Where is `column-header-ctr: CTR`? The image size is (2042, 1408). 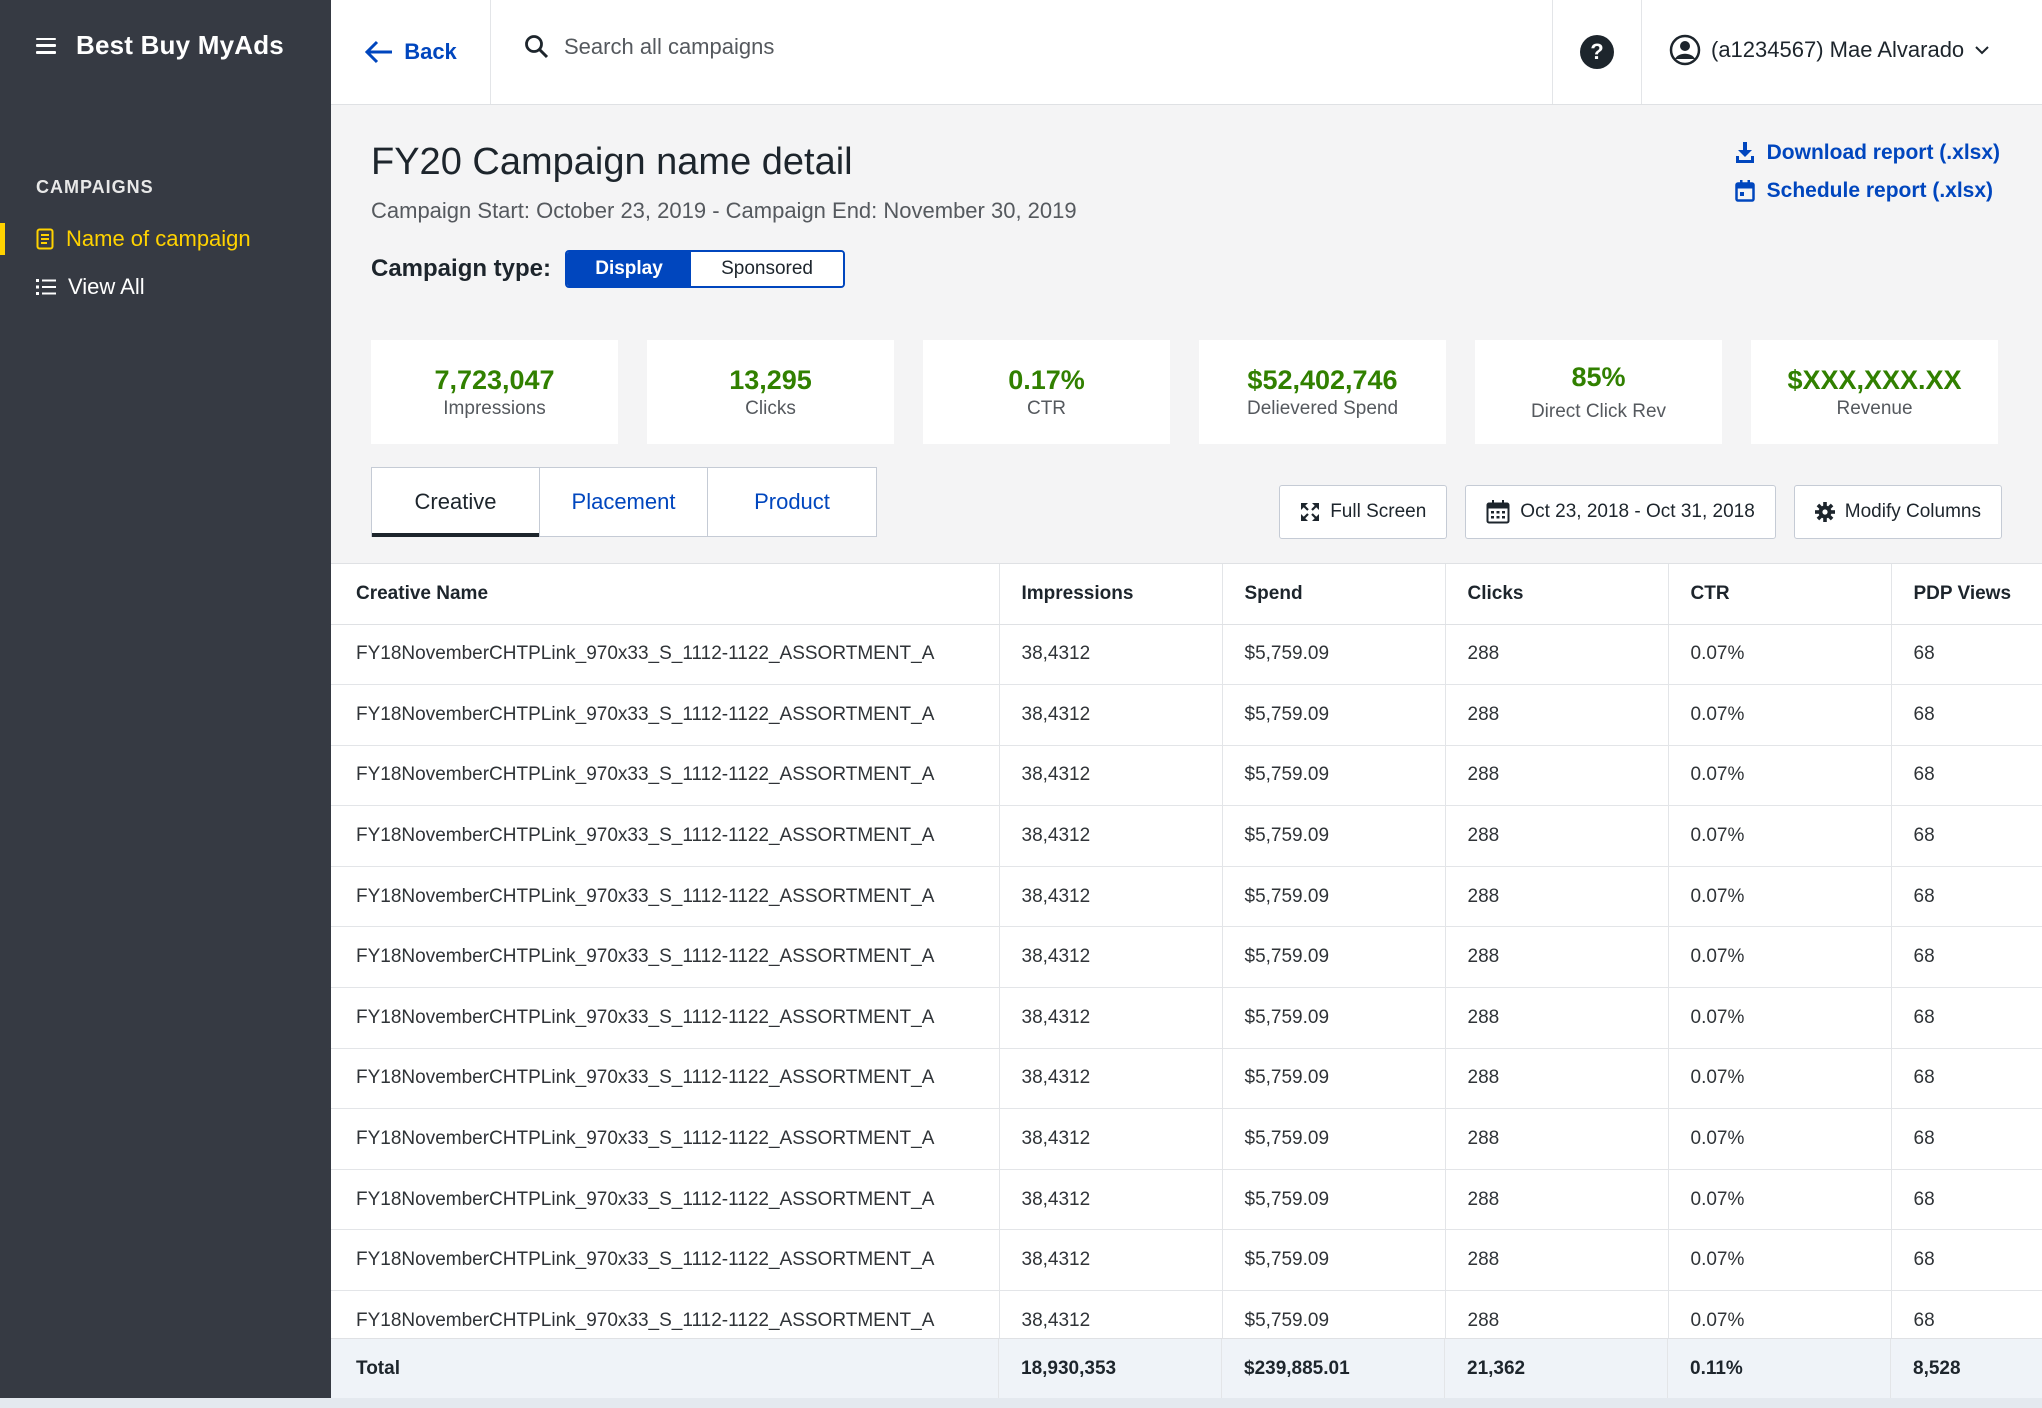
column-header-ctr: CTR is located at coordinates (1780, 594).